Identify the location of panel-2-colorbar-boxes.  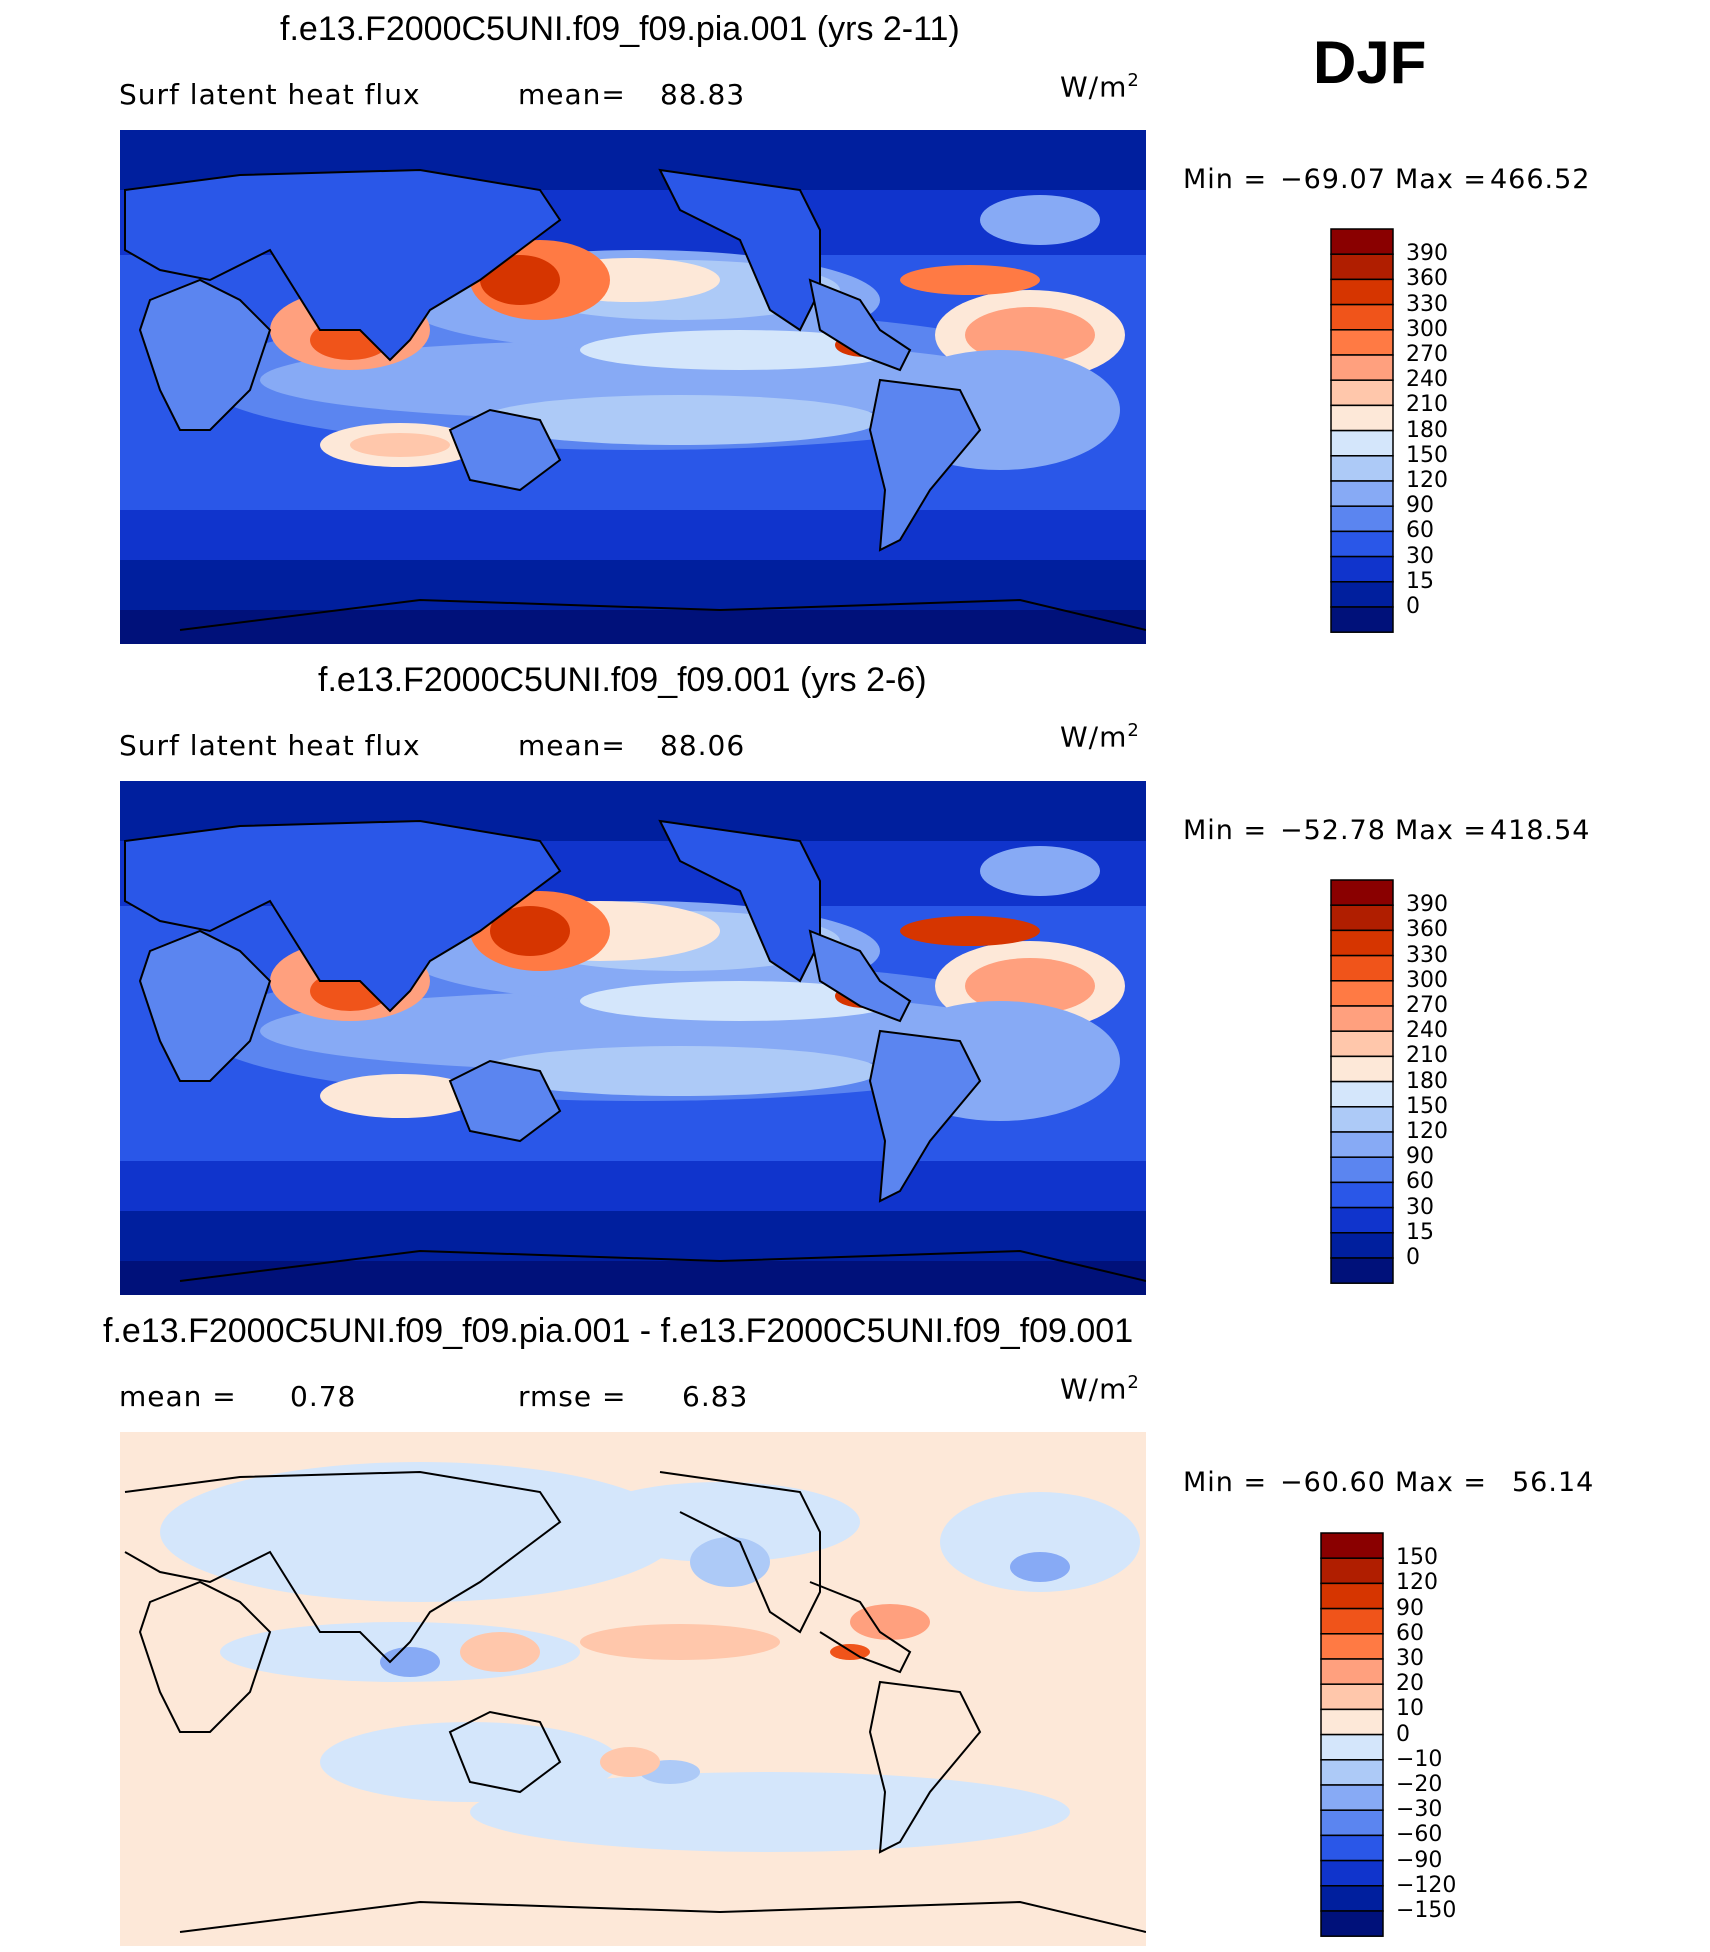
(1362, 1081).